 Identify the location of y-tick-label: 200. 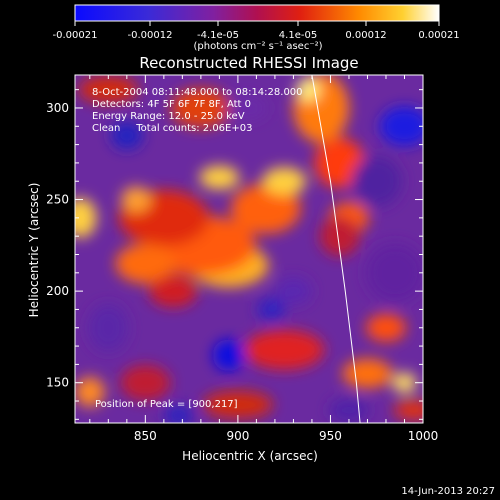
(57, 291).